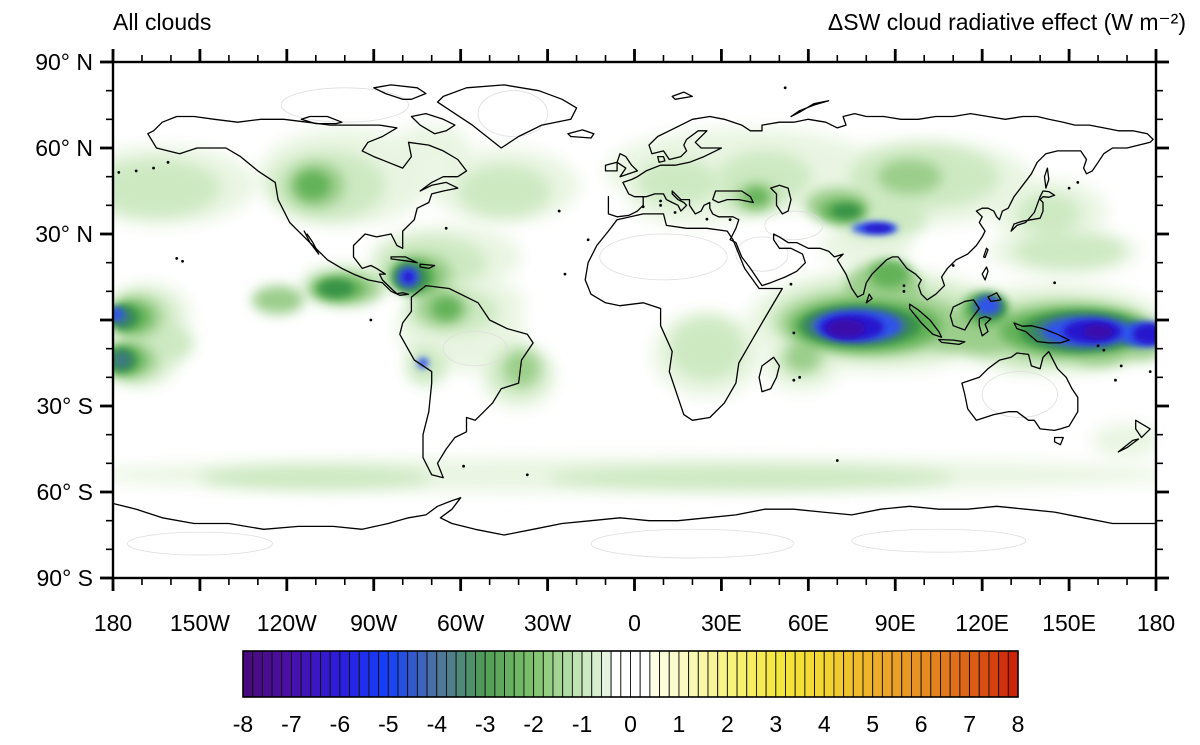 This screenshot has width=1200, height=745. Describe the element at coordinates (1007, 22) in the screenshot. I see `chart-title: ΔSW cloud radiative effect (W m⁻²)` at that location.